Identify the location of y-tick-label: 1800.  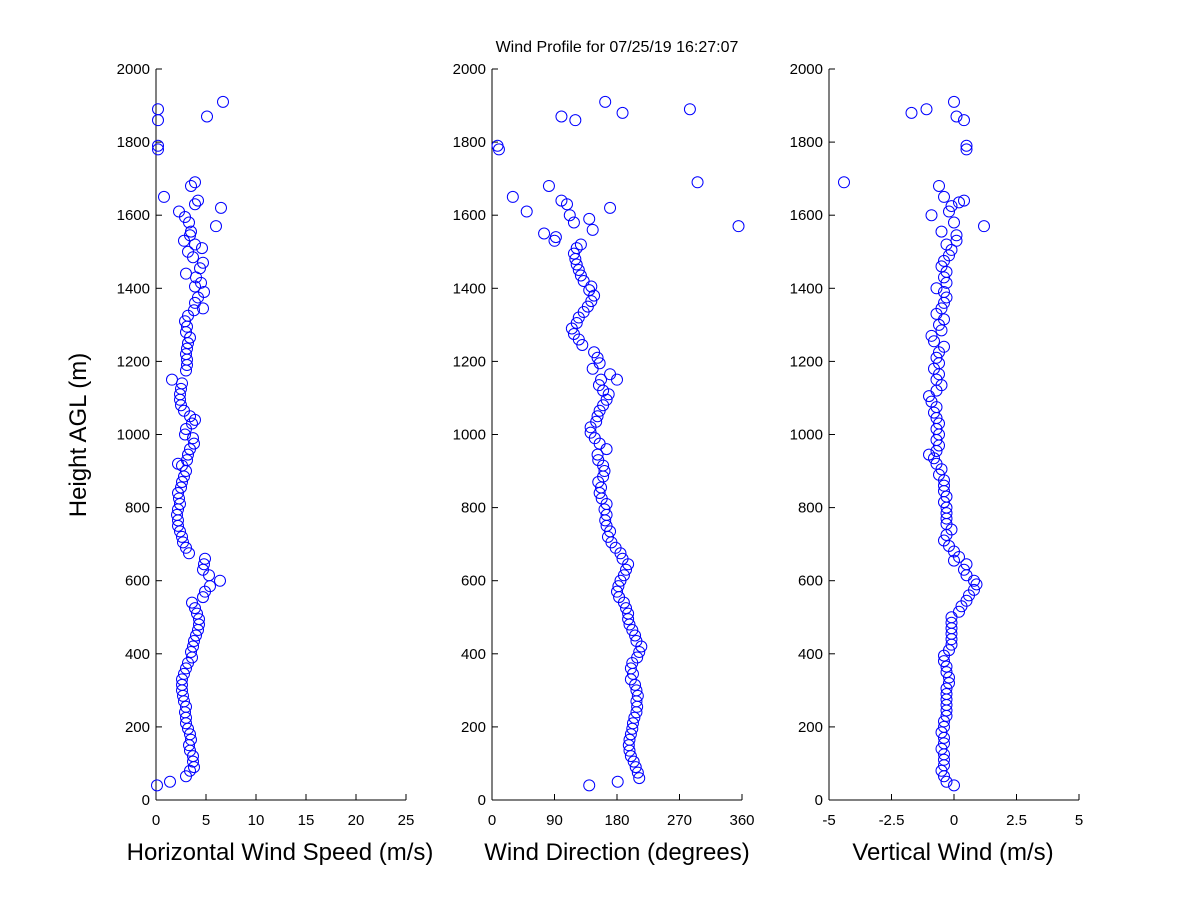
(133, 142).